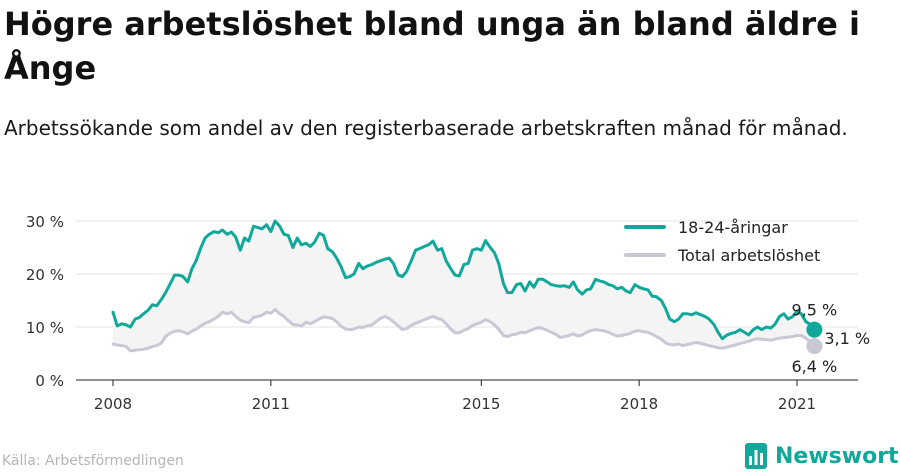  Describe the element at coordinates (45, 222) in the screenshot. I see `y-tick-label: 30 %` at that location.